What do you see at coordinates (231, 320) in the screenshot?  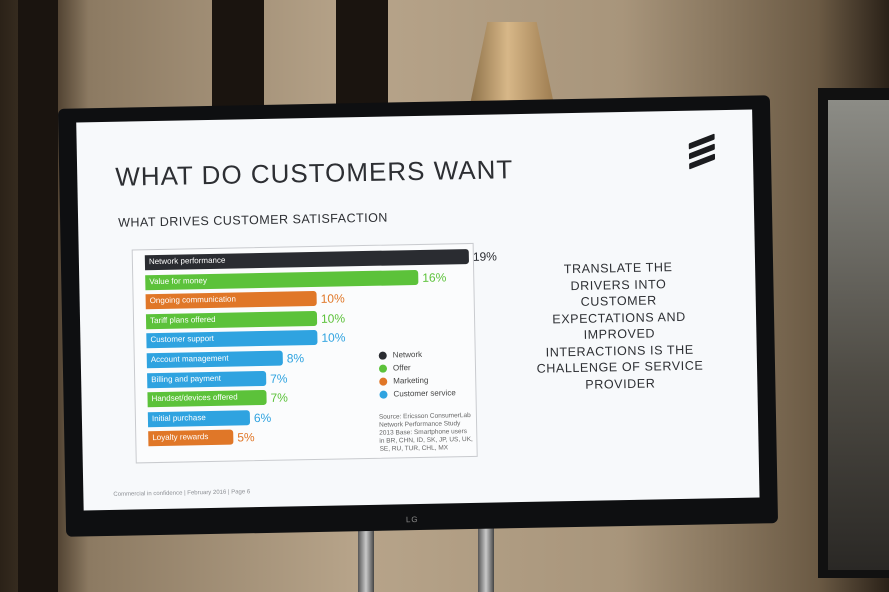 I see `bar: Tariff plans offered` at bounding box center [231, 320].